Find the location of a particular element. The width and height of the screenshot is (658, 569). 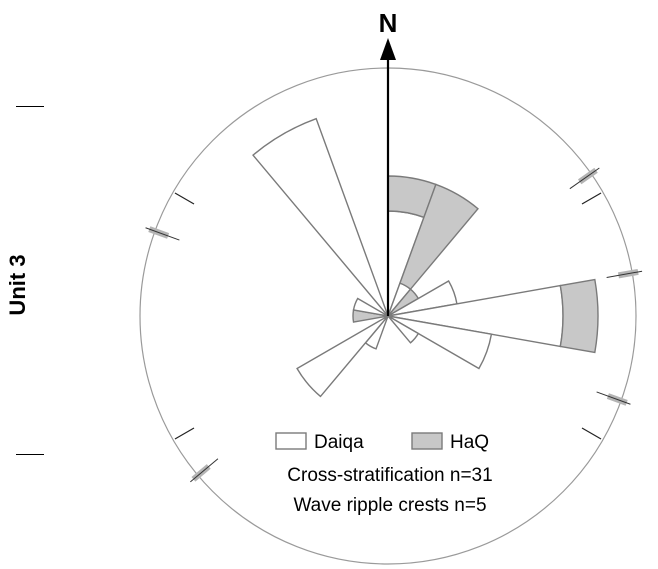

annotation-2: Wave ripple crests n=5 is located at coordinates (389, 505).